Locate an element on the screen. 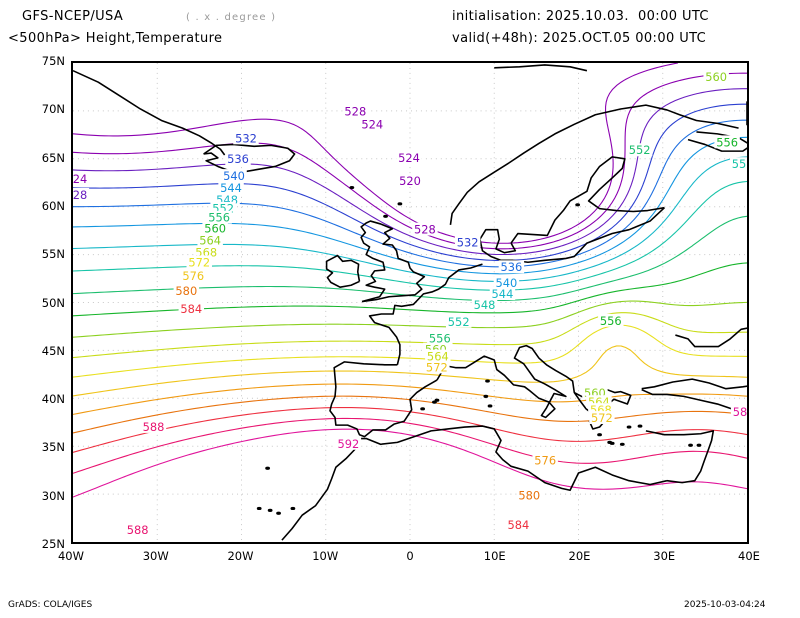 The image size is (800, 618). footer-timestamp: 2025-10-03-04:24 is located at coordinates (725, 605).